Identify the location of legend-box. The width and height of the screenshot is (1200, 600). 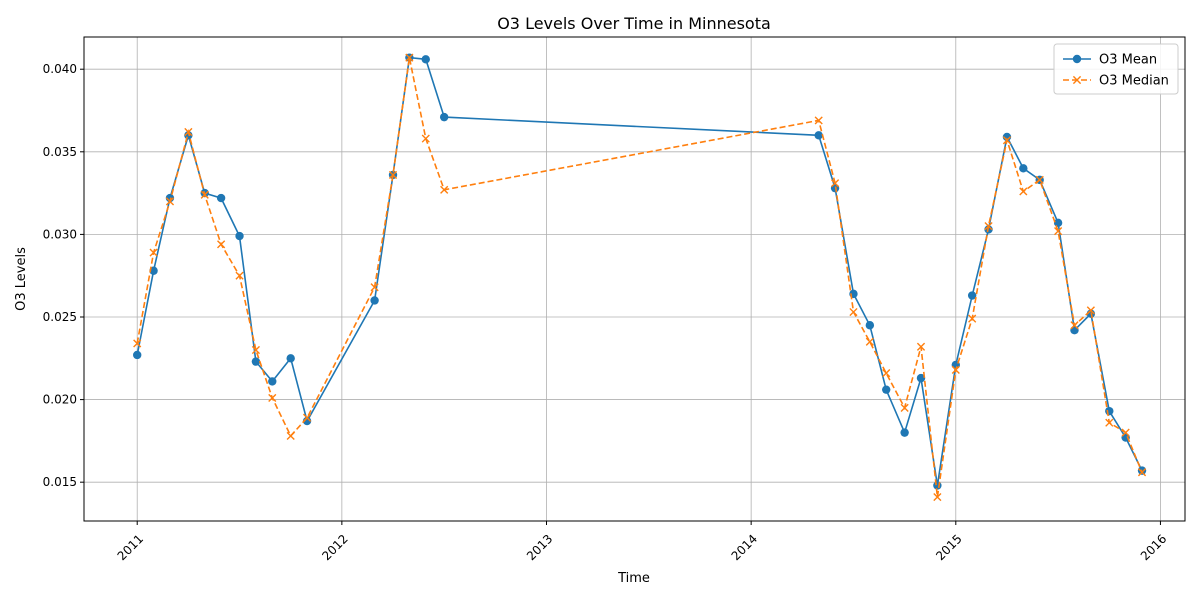
(1116, 69).